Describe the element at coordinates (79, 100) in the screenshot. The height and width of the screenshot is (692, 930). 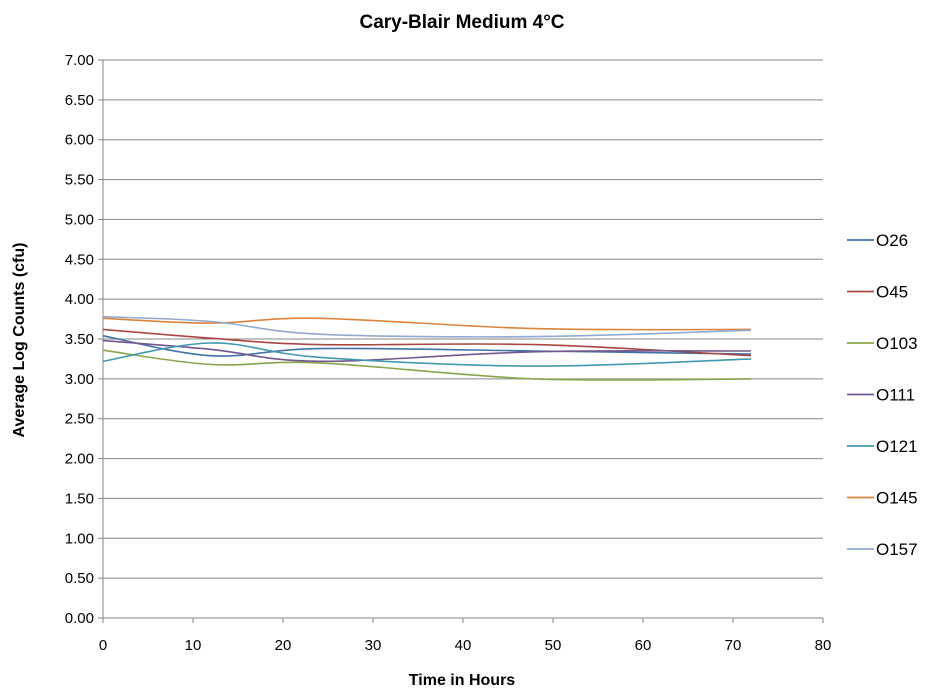
I see `y-tick-label: 6.50` at that location.